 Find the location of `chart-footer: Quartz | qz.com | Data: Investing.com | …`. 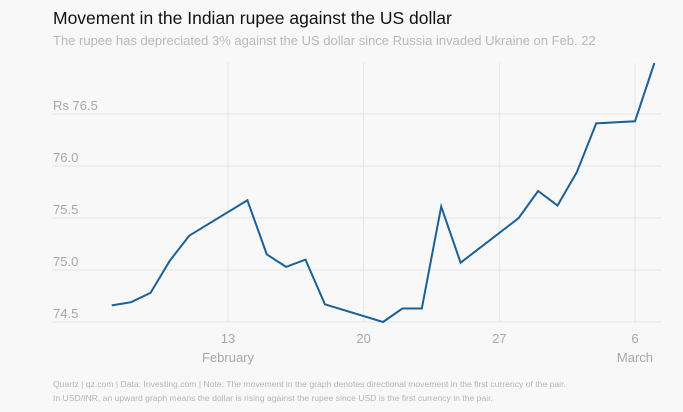

chart-footer: Quartz | qz.com | Data: Investing.com | … is located at coordinates (309, 391).